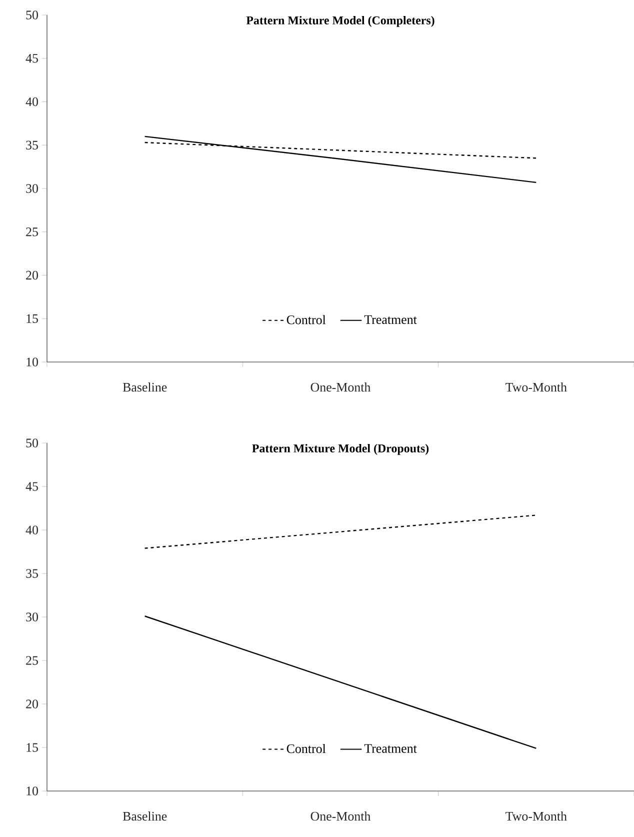  I want to click on chart-title: Pattern Mixture Model (Dropouts), so click(340, 449).